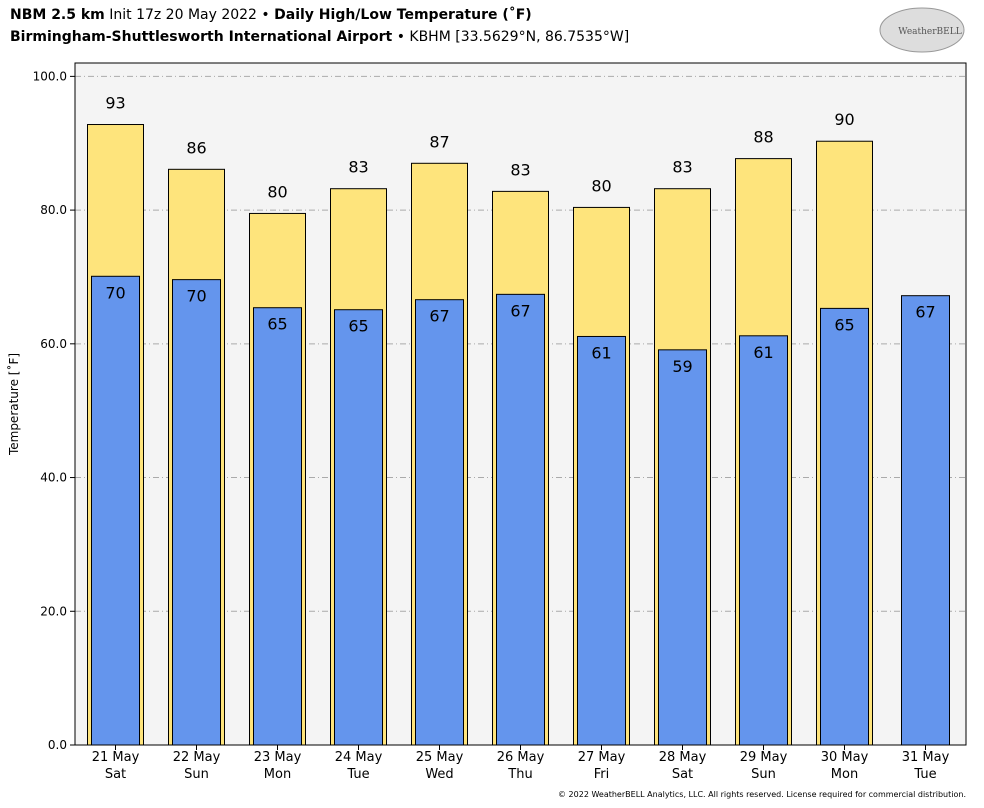 Image resolution: width=984 pixels, height=808 pixels. I want to click on x-tick-label: 21 May, so click(116, 757).